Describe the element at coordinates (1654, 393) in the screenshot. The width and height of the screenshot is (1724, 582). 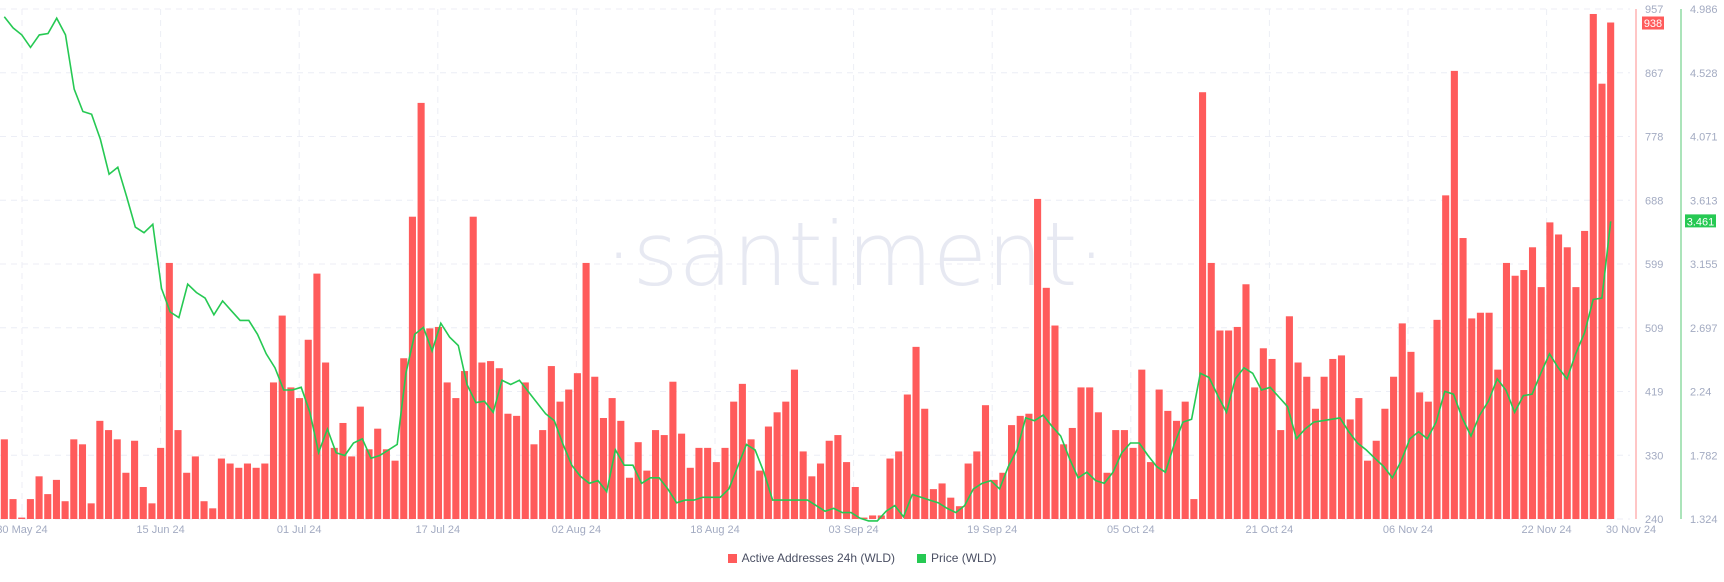
I see `left-axis-tick: 419` at that location.